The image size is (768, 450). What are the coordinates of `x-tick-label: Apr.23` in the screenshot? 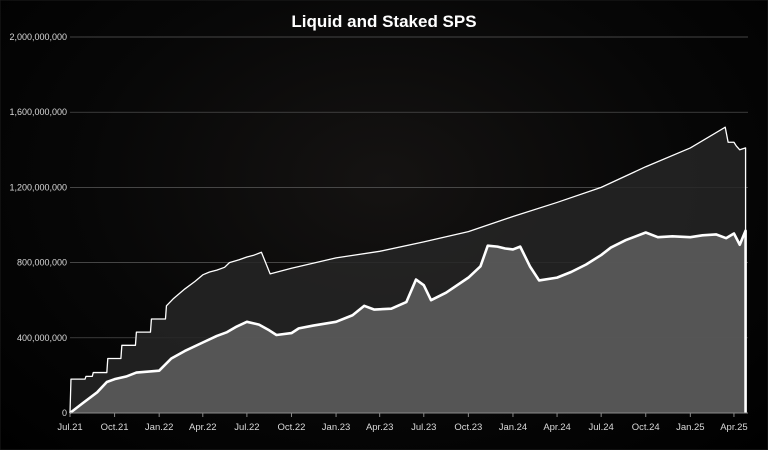 It's located at (379, 427).